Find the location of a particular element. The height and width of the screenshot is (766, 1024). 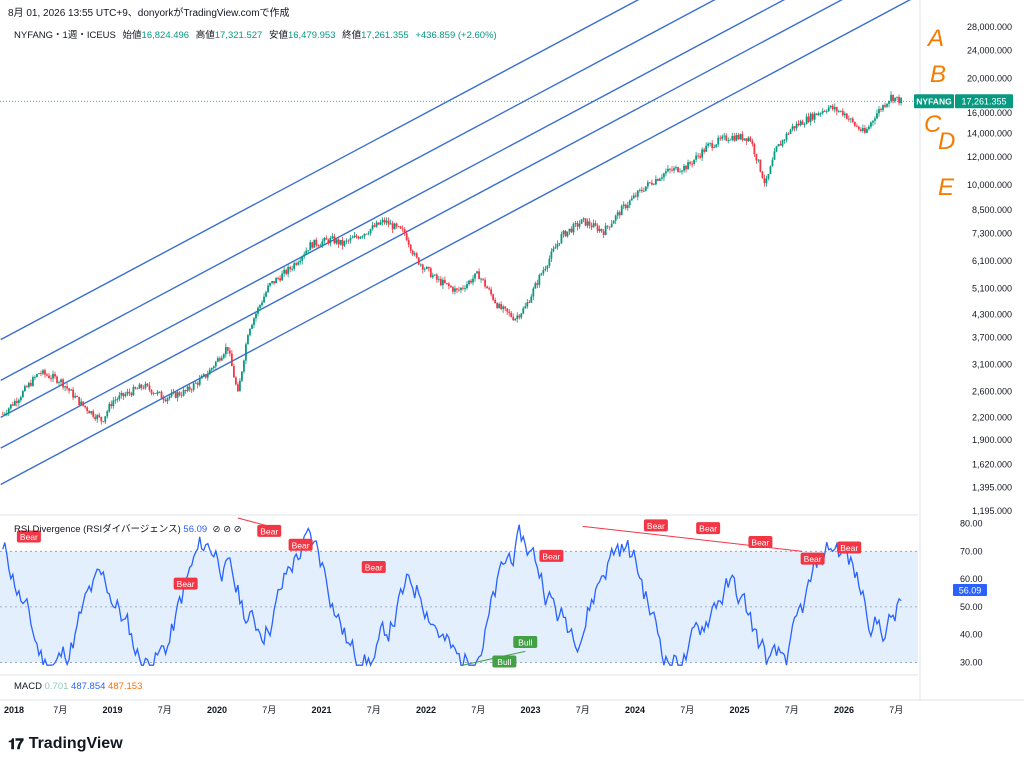

rsi-panel-label: RSI Divergence (RSIダイバージェンス) 56.09 ⊘ ⊘ ⊘ is located at coordinates (128, 529).